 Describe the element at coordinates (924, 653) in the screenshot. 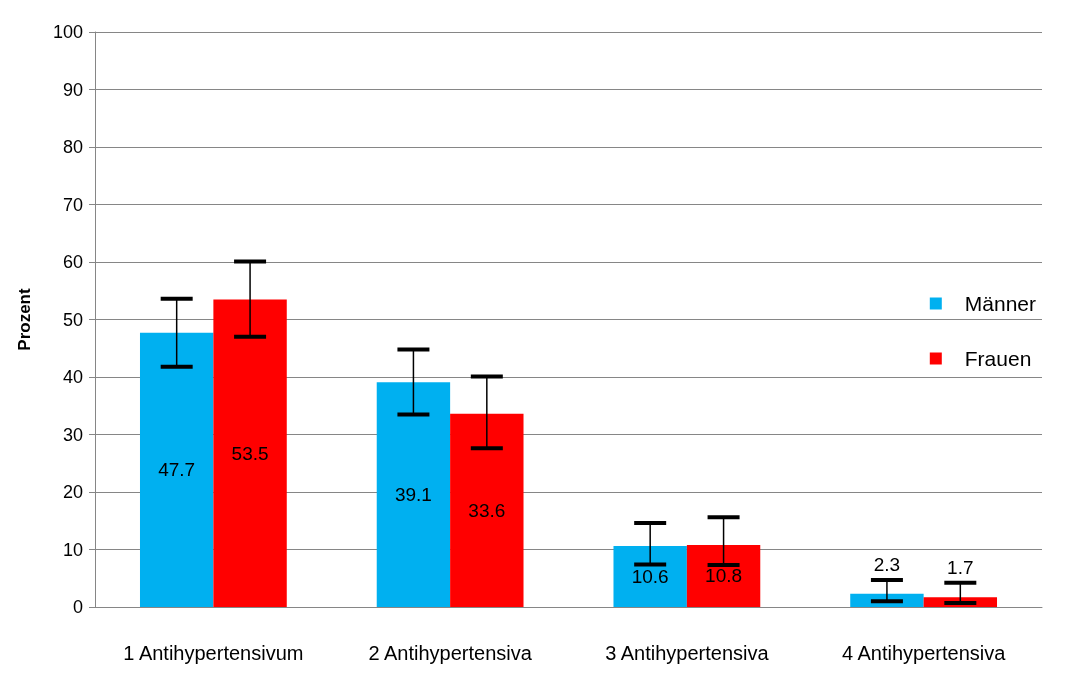

I see `x-tick-label: 4 Antihypertensiva` at that location.